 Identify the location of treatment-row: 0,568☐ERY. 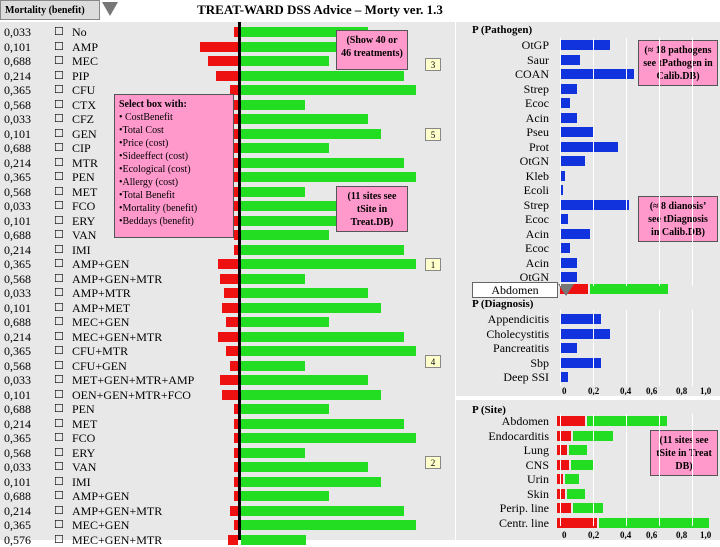
(227, 453).